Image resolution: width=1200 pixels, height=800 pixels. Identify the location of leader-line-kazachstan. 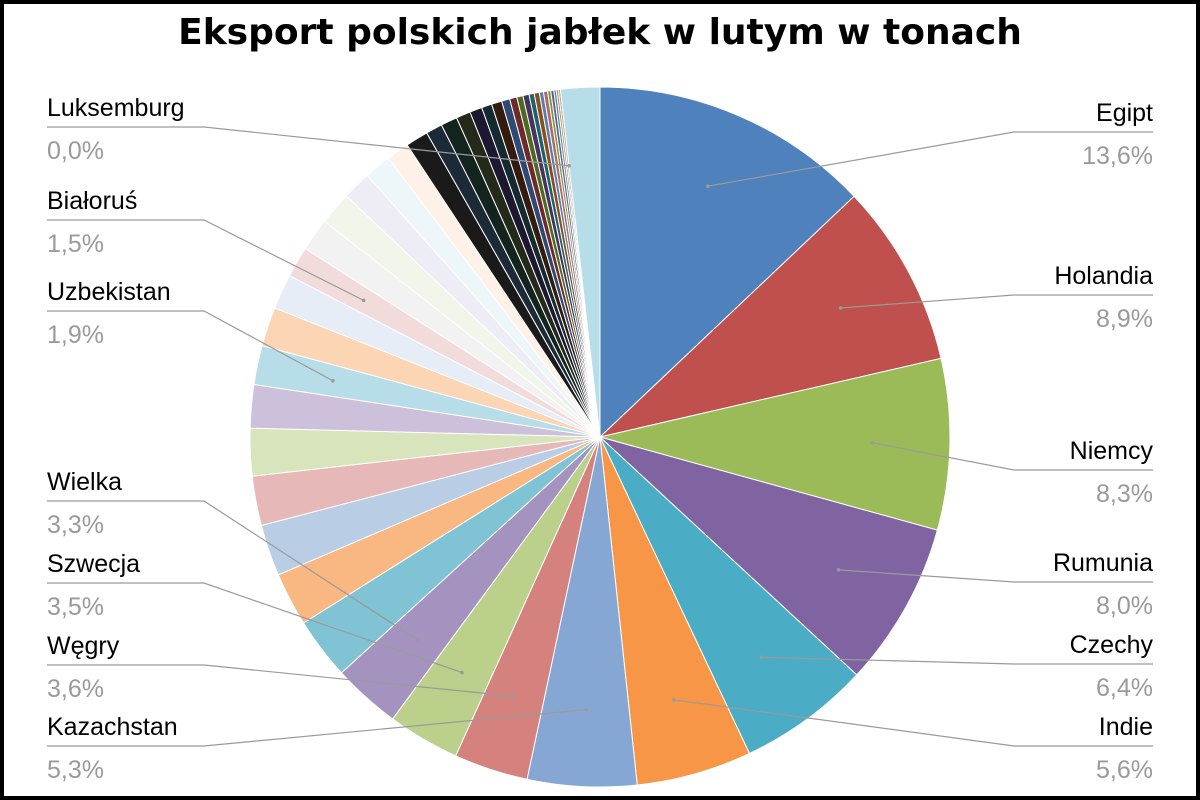
(316, 728).